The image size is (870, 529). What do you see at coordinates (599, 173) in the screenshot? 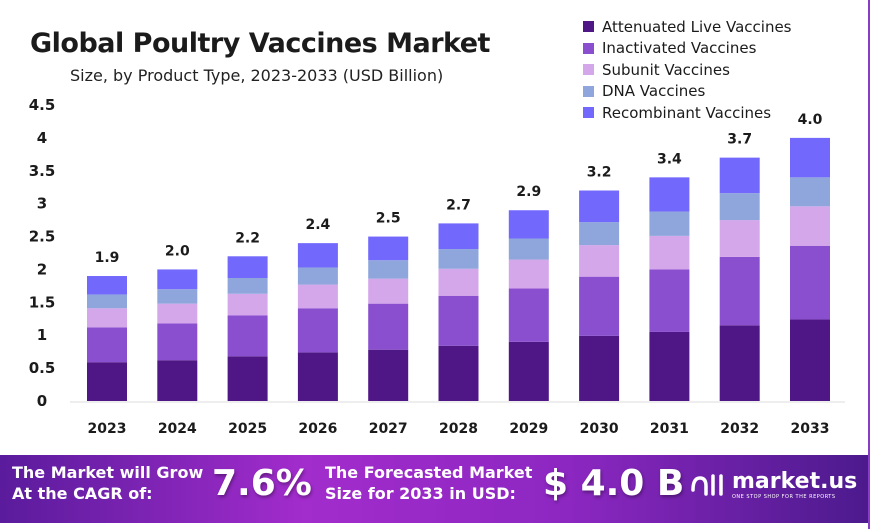
I see `bar-total-label: 3.2` at bounding box center [599, 173].